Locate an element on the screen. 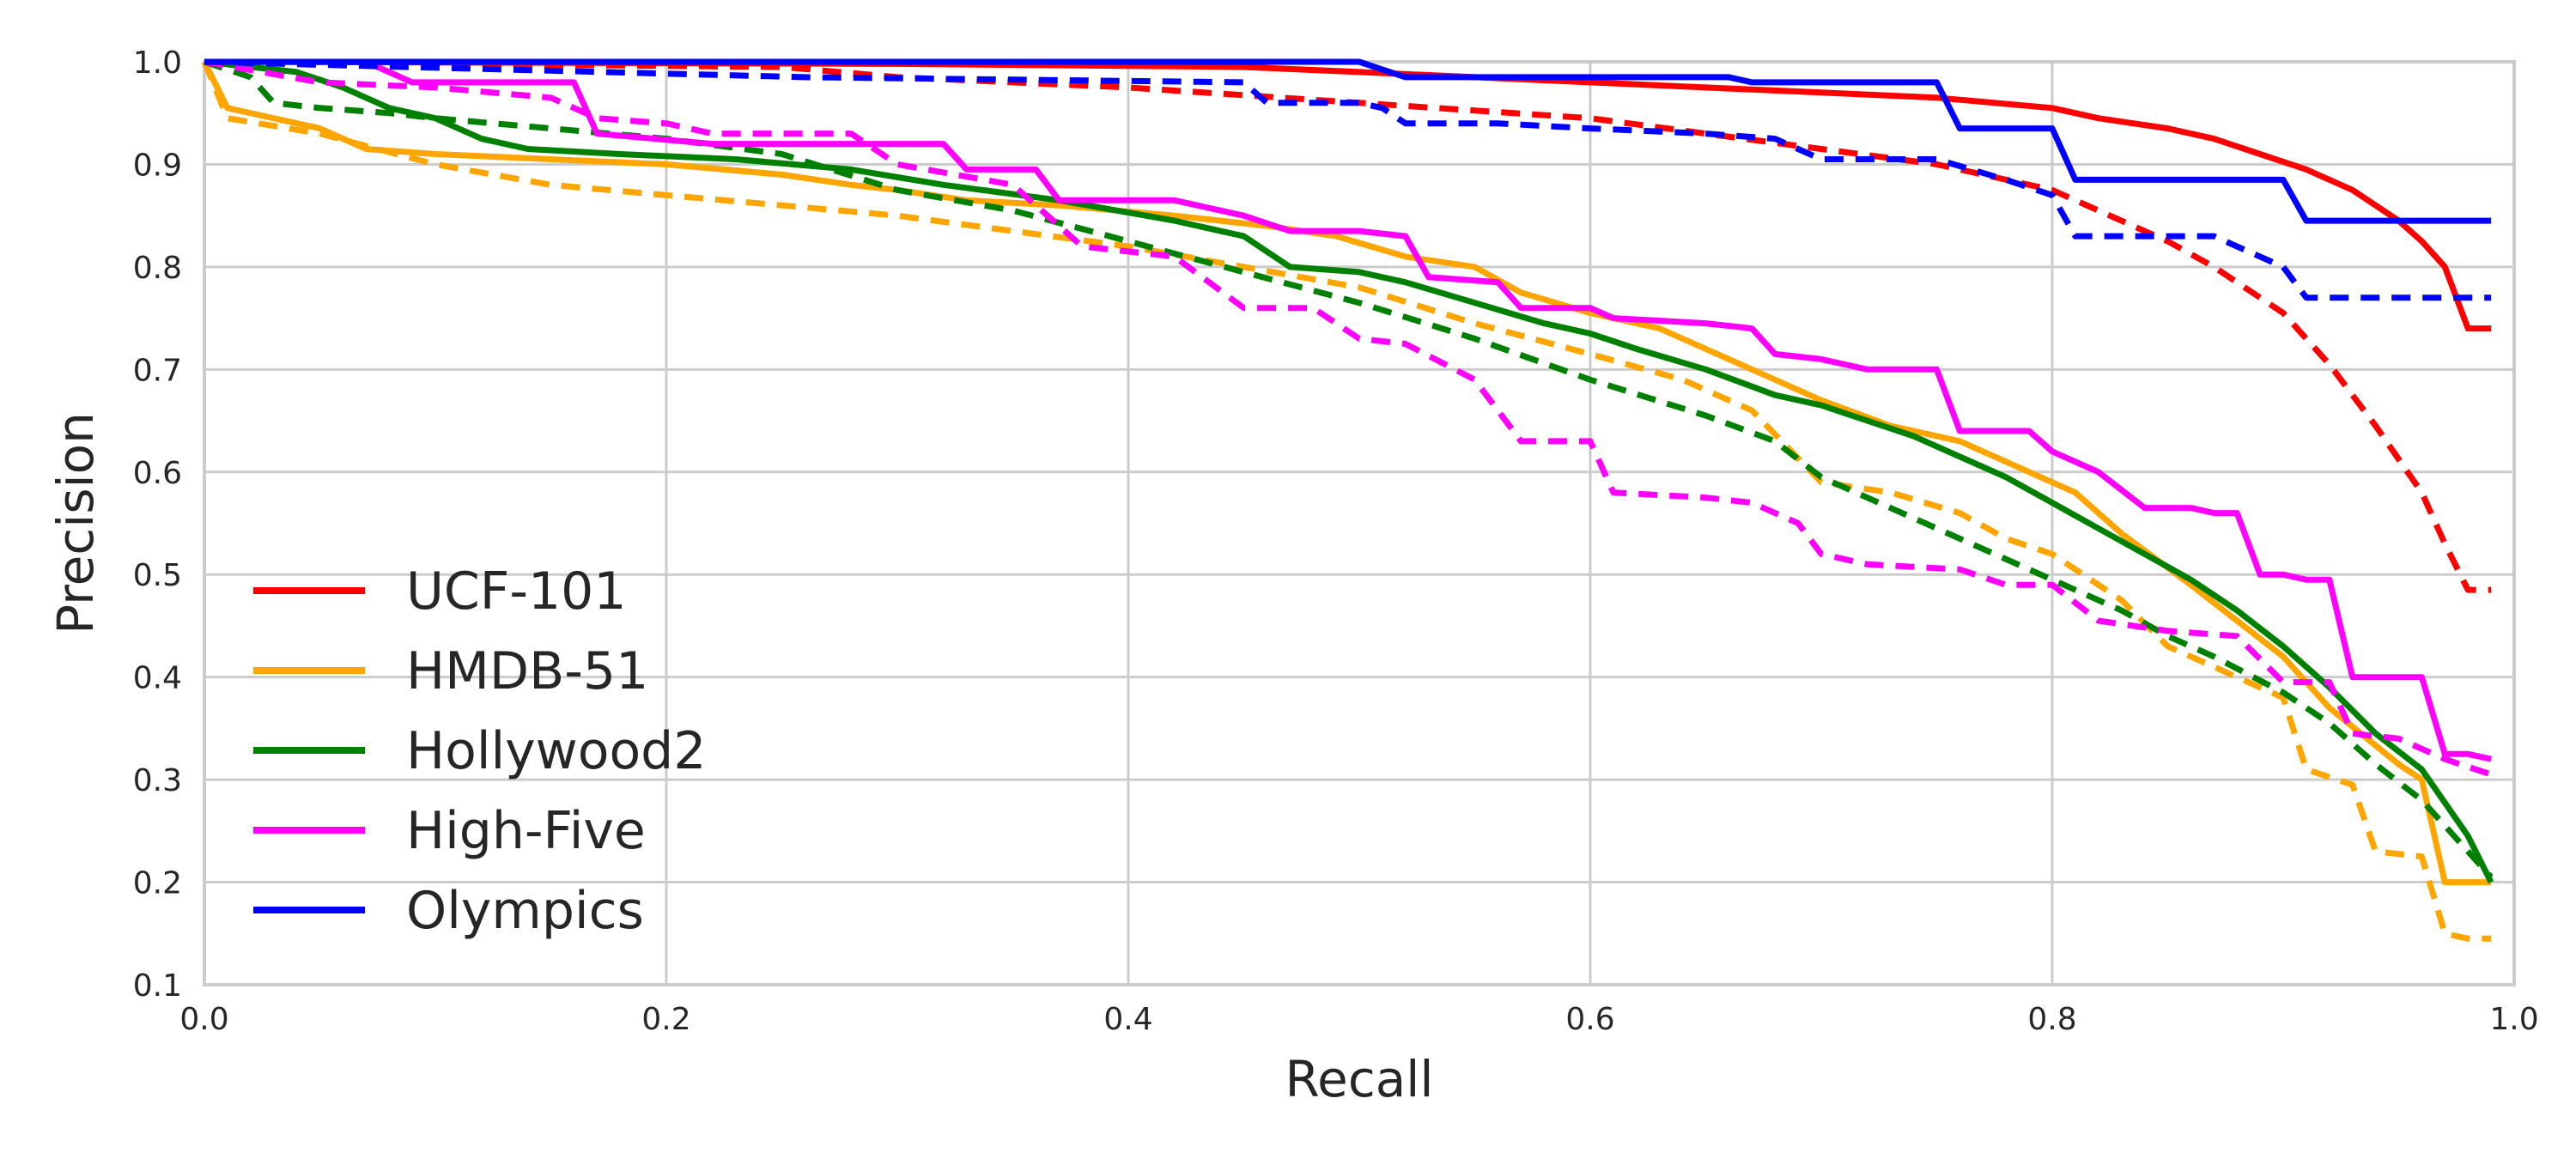  legend-label: UCF-101 is located at coordinates (516, 592).